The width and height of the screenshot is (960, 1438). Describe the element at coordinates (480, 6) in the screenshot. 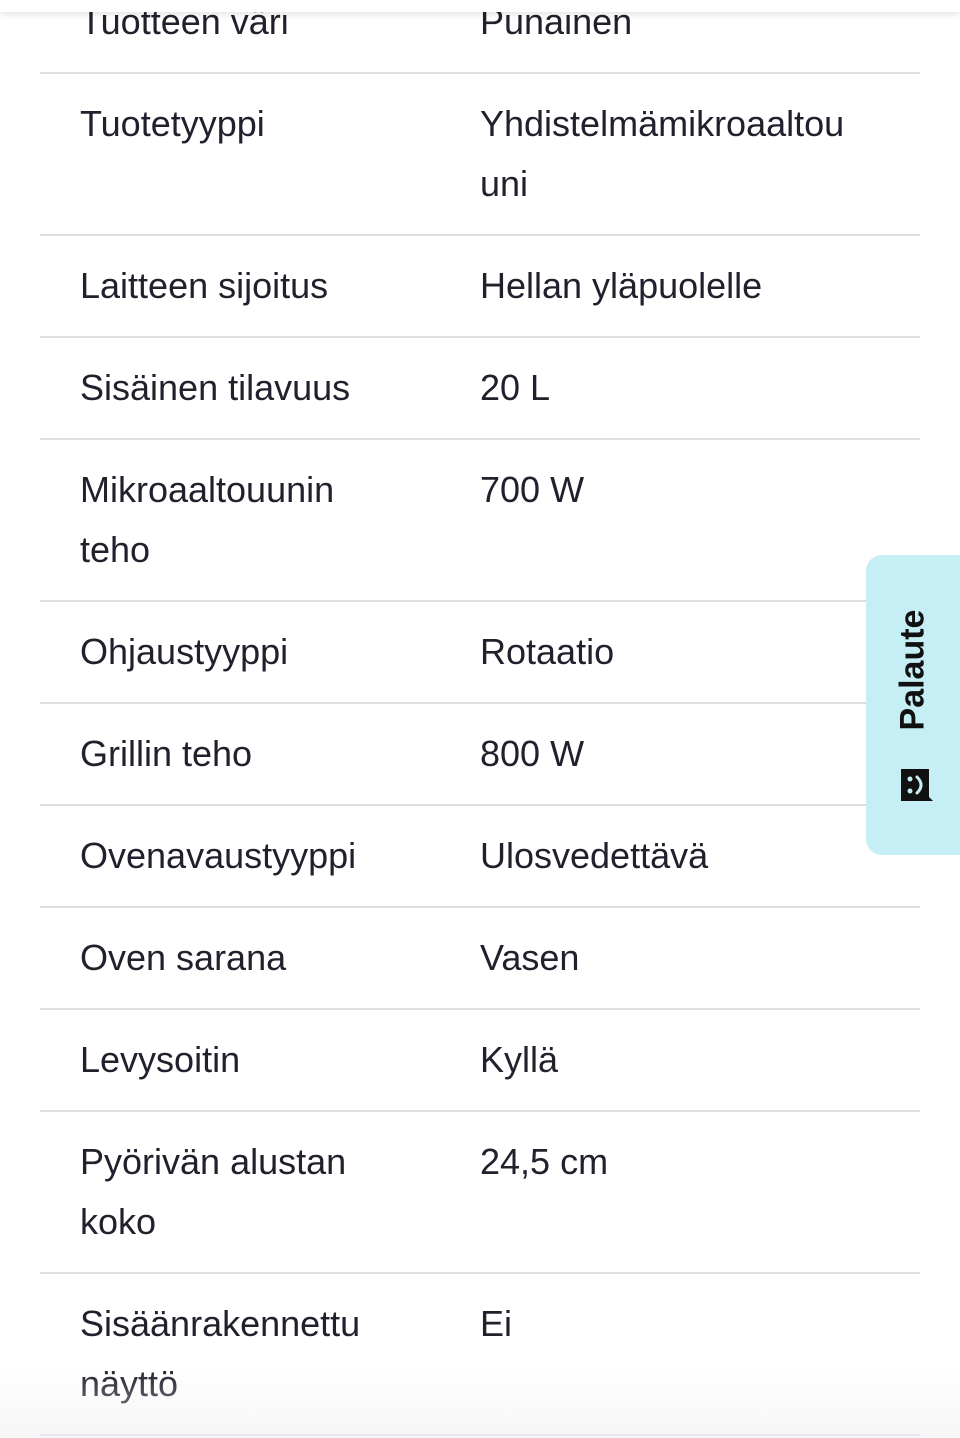

I see `header-bar` at that location.